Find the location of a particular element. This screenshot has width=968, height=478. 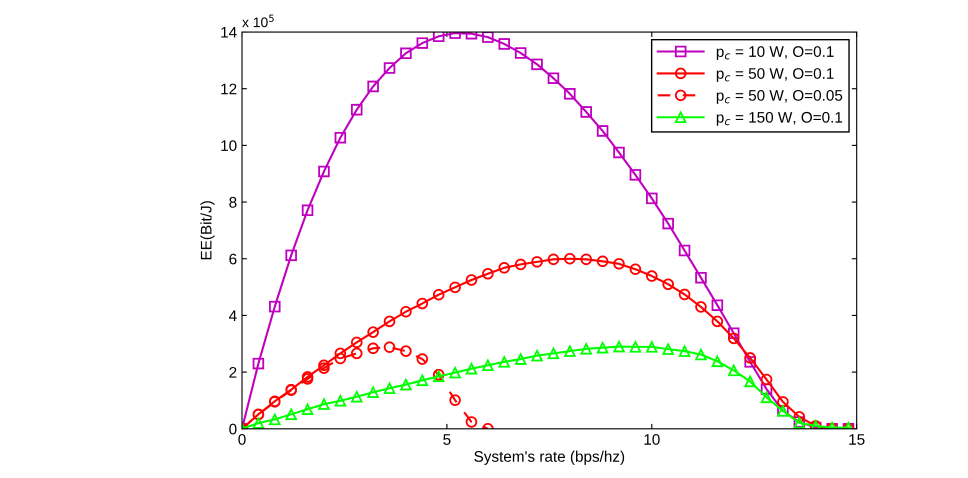

y-tick-label: 6 is located at coordinates (232, 259).